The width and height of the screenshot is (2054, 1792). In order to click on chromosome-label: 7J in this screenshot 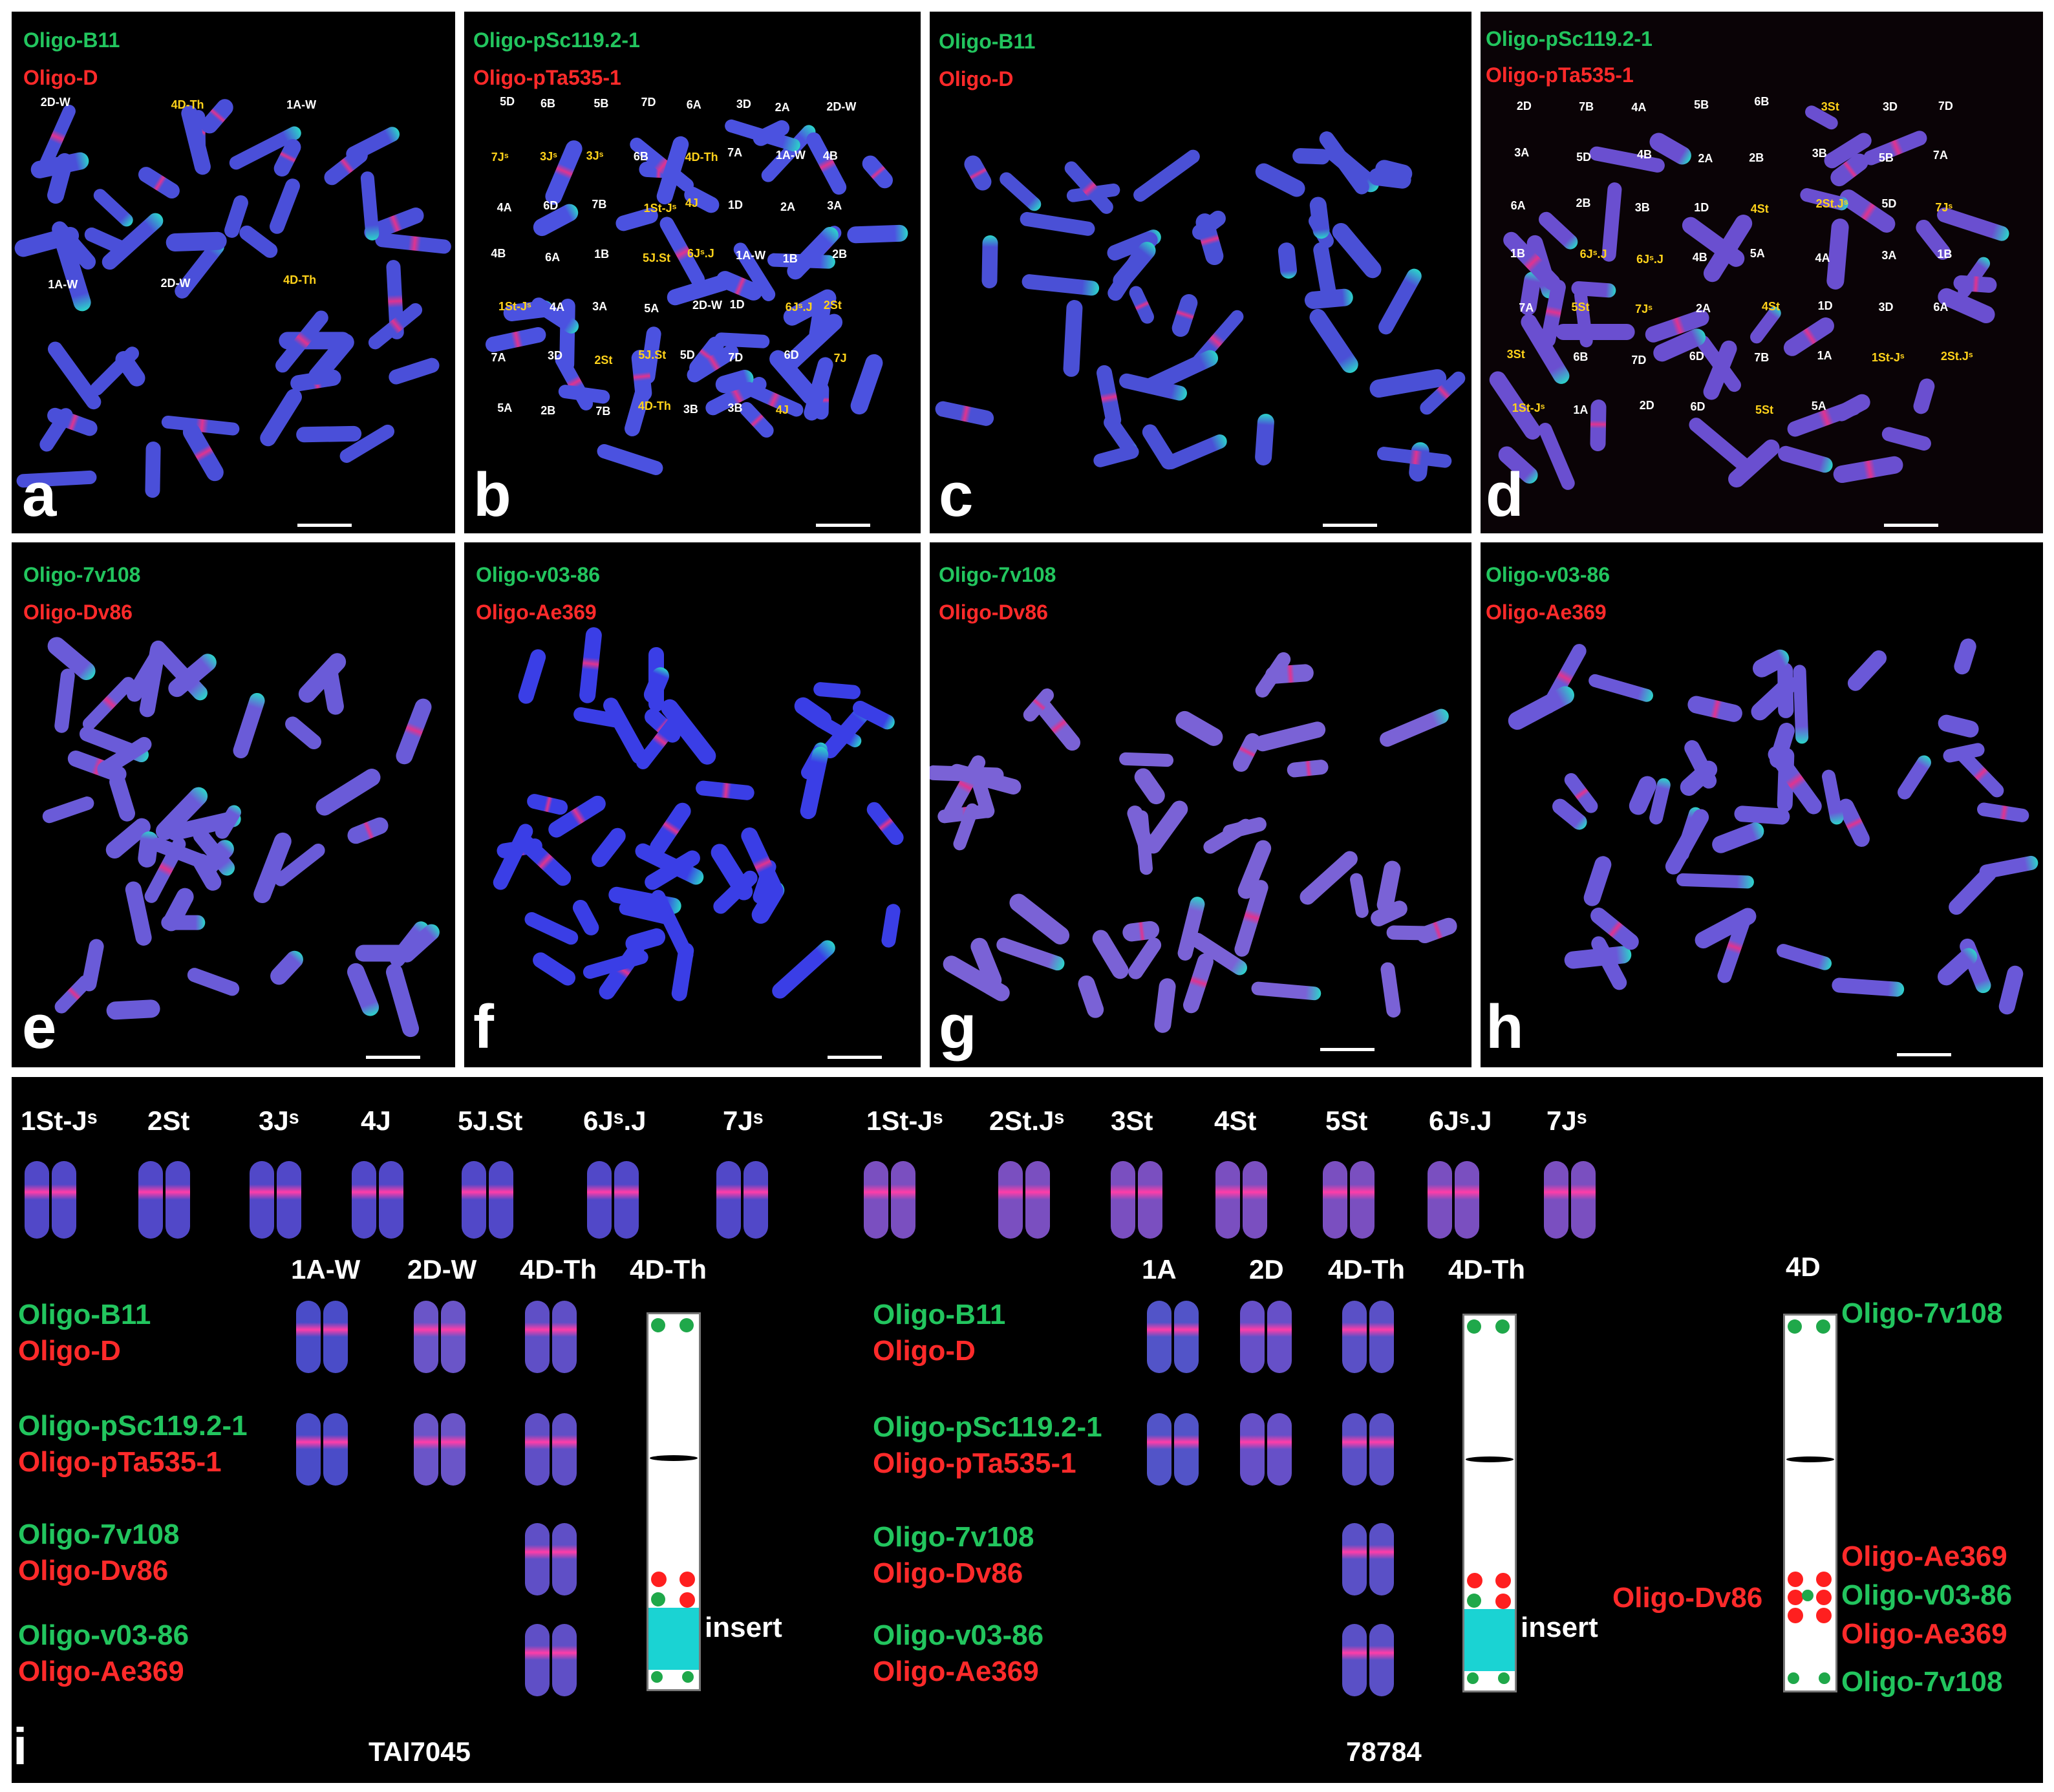, I will do `click(840, 359)`.